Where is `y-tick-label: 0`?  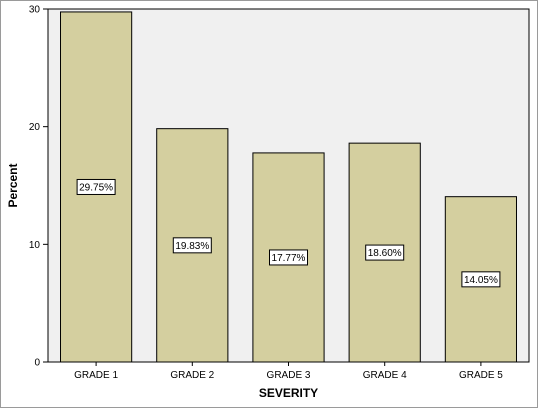
y-tick-label: 0 is located at coordinates (37, 363).